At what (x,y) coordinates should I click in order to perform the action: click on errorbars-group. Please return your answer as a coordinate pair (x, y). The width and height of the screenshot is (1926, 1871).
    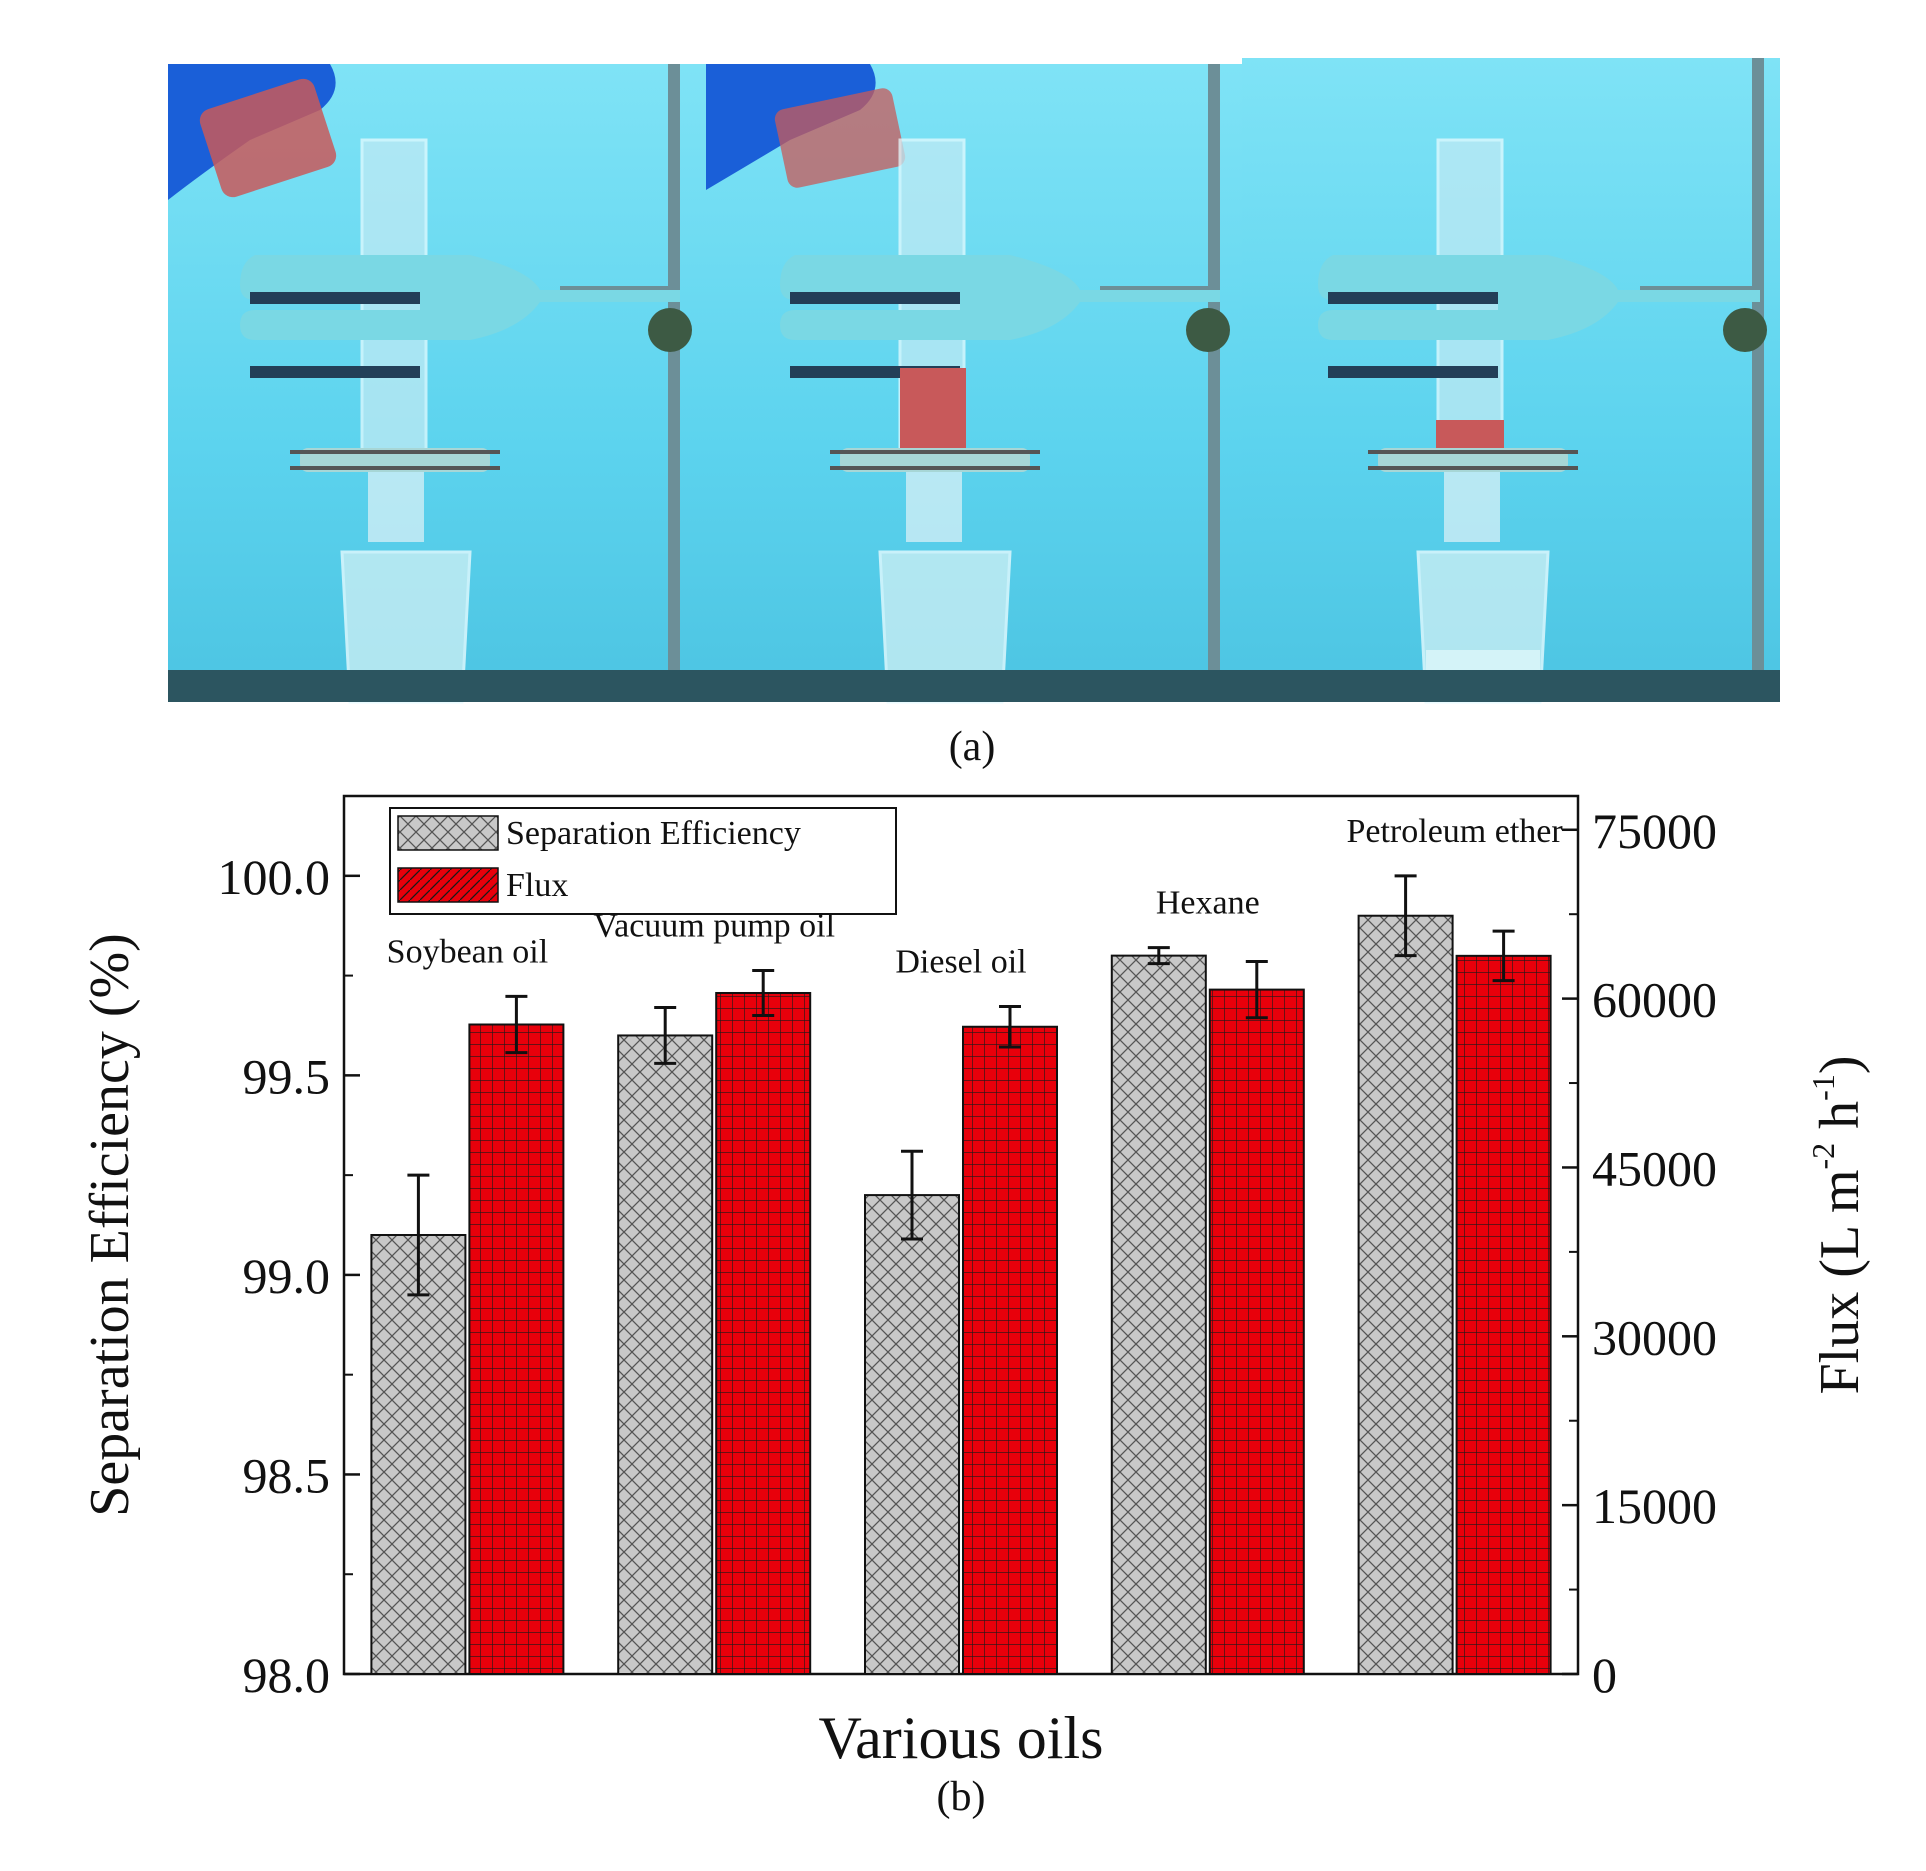
    Looking at the image, I should click on (961, 1085).